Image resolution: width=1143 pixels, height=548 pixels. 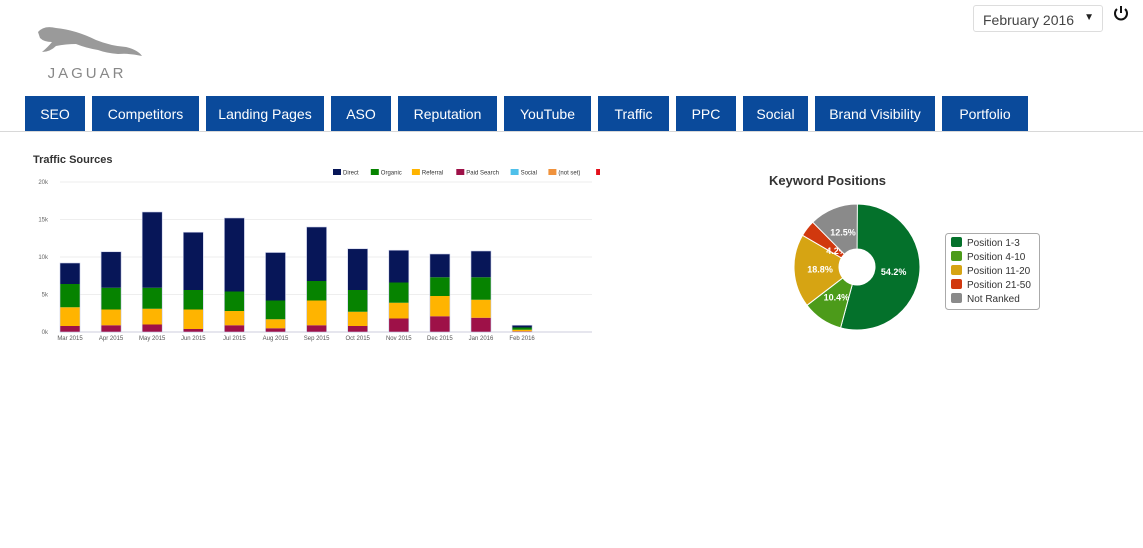 I want to click on nav-ppc: PPC, so click(x=706, y=113).